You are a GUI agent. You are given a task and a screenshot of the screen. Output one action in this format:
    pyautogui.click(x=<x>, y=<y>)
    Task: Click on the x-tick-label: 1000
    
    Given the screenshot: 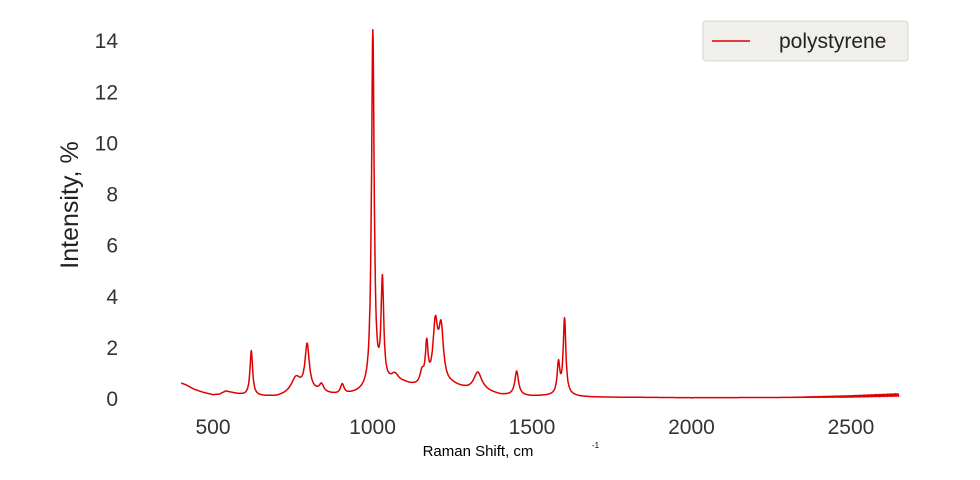 What is the action you would take?
    pyautogui.click(x=372, y=427)
    